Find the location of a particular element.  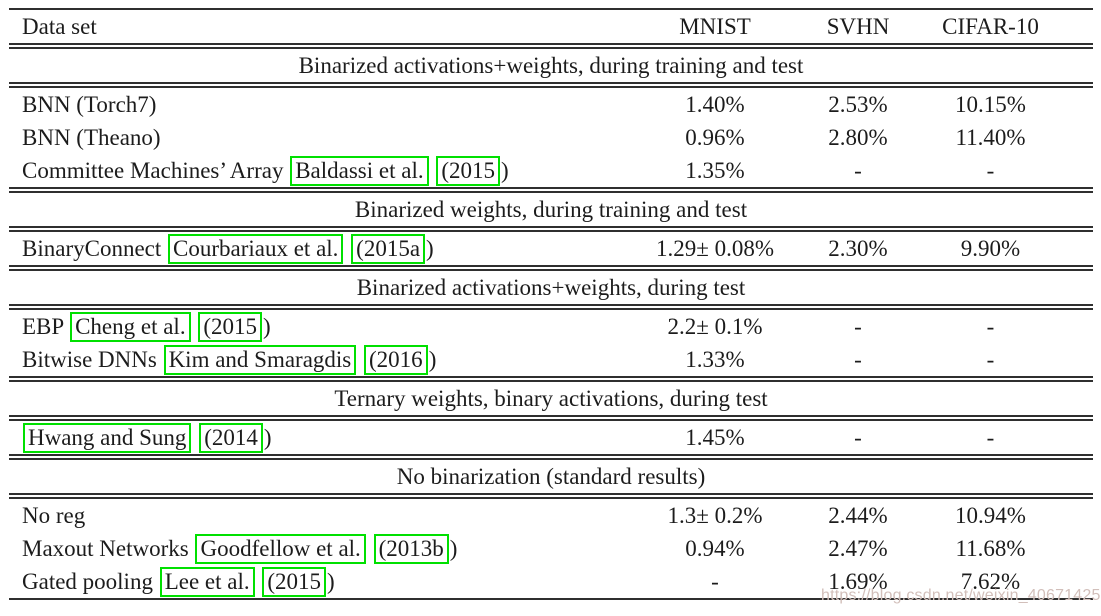

column-header-dataset: Data set is located at coordinates (319, 28).